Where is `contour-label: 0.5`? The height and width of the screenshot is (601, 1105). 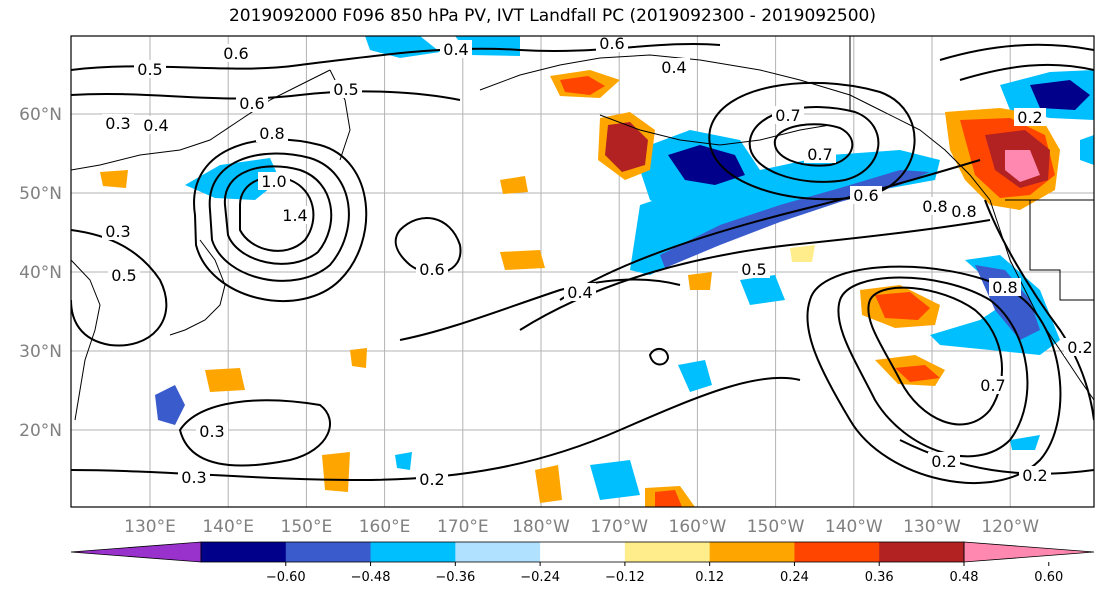
contour-label: 0.5 is located at coordinates (123, 275).